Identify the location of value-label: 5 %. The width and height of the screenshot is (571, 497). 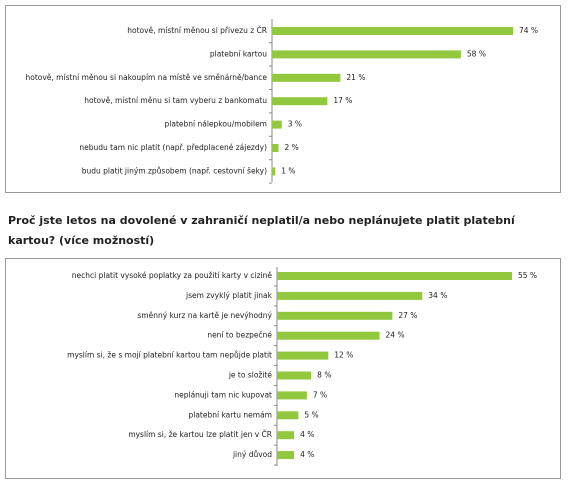
(311, 414).